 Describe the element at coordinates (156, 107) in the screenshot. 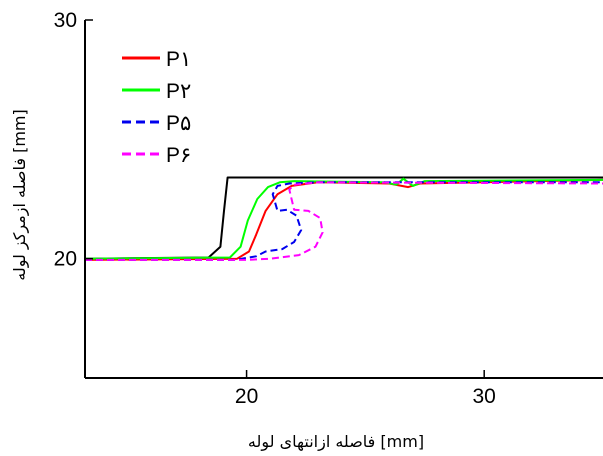

I see `legend: P۱ P۲ P۵ P۶` at that location.